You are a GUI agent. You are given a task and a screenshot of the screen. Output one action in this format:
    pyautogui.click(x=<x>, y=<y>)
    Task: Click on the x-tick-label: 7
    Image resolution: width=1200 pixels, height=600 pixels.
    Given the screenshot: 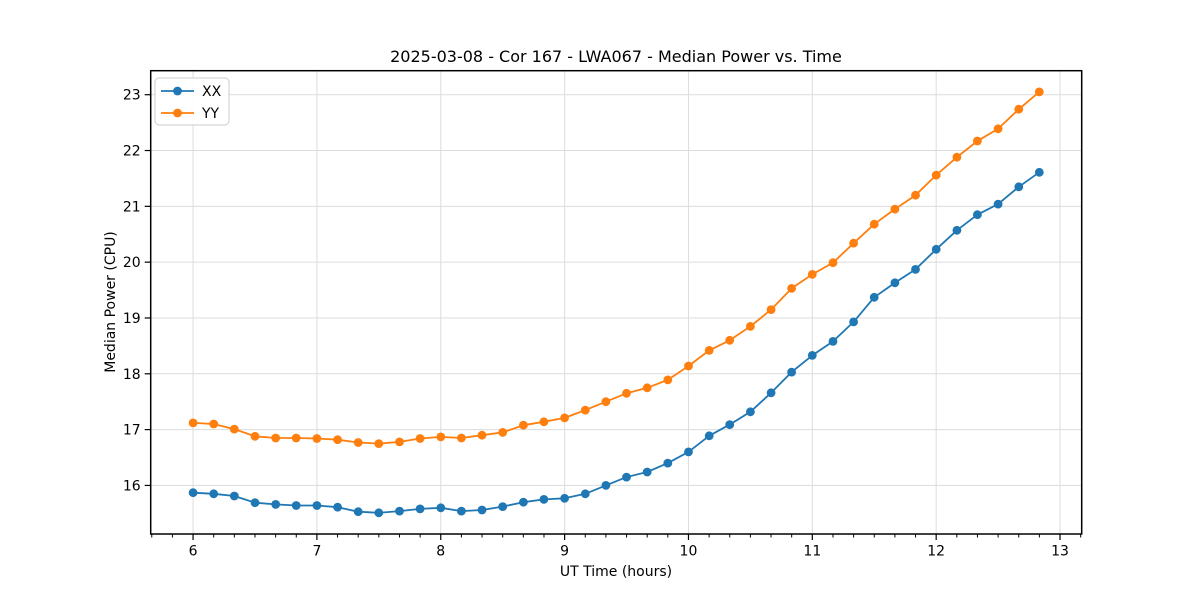 What is the action you would take?
    pyautogui.click(x=316, y=552)
    